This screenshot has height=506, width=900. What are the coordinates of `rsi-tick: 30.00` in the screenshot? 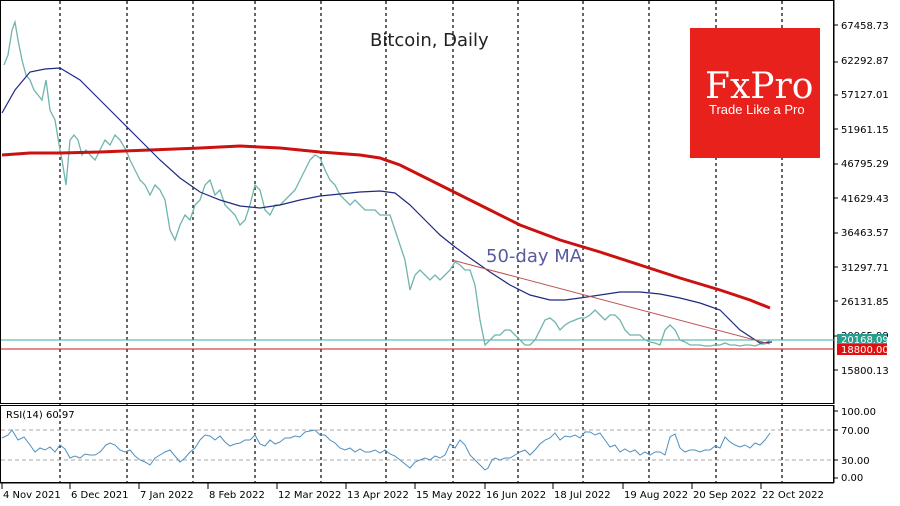 It's located at (855, 461).